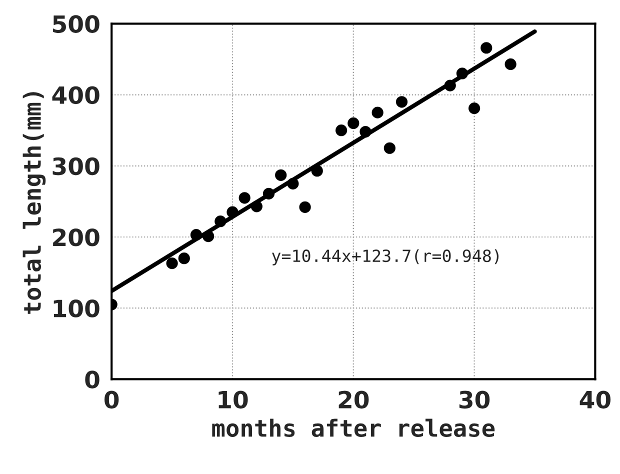  I want to click on y-tick-label: 400, so click(76, 95).